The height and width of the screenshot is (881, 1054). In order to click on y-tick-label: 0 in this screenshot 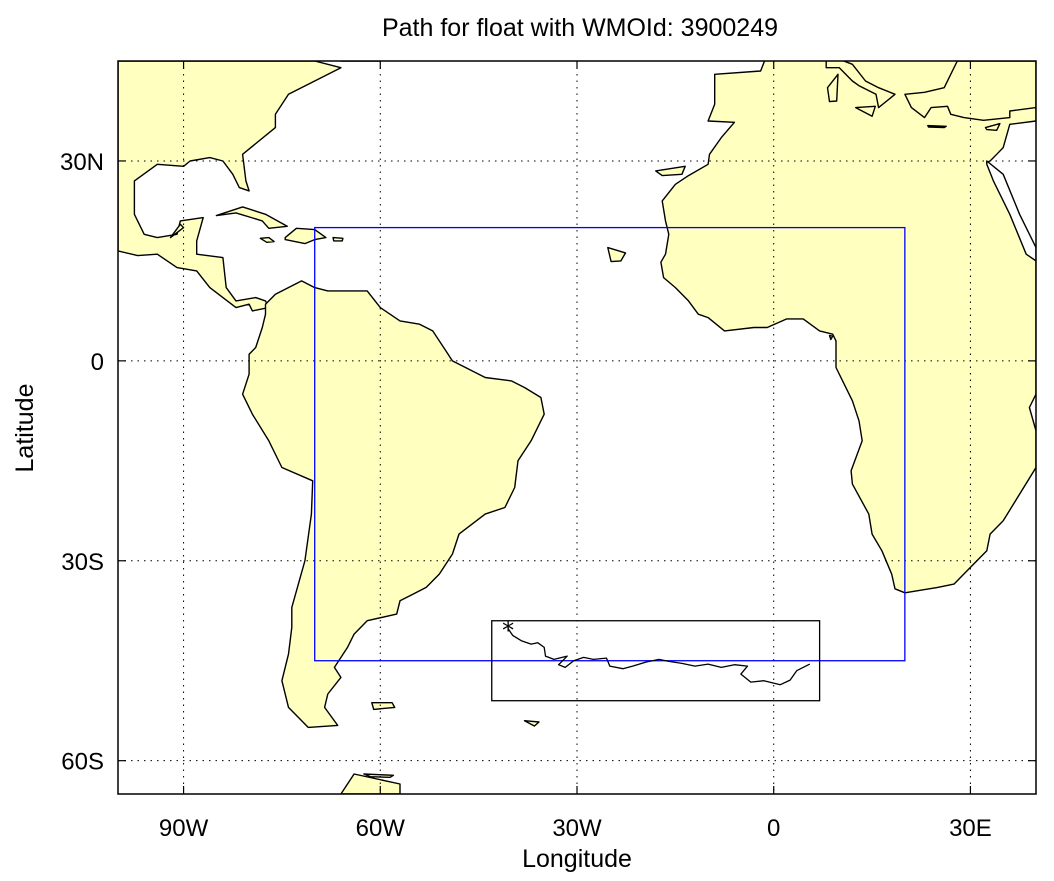, I will do `click(97, 362)`.